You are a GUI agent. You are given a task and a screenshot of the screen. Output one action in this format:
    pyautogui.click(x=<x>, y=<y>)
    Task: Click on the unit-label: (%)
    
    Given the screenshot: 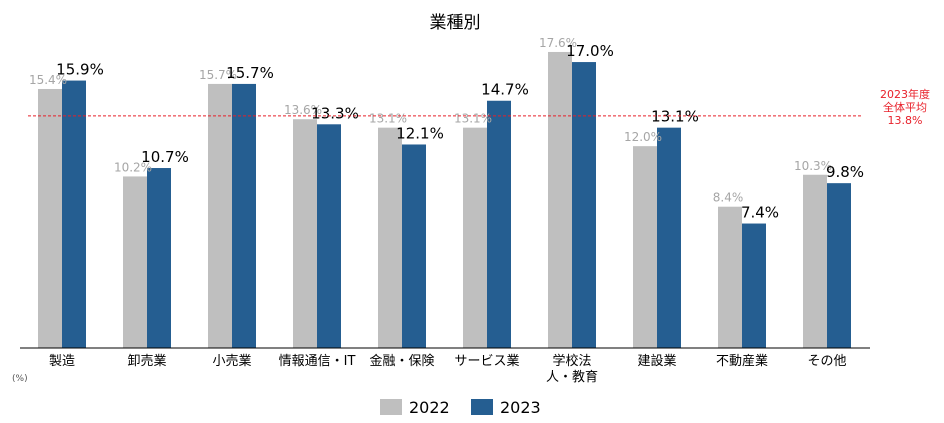 What is the action you would take?
    pyautogui.click(x=20, y=379)
    